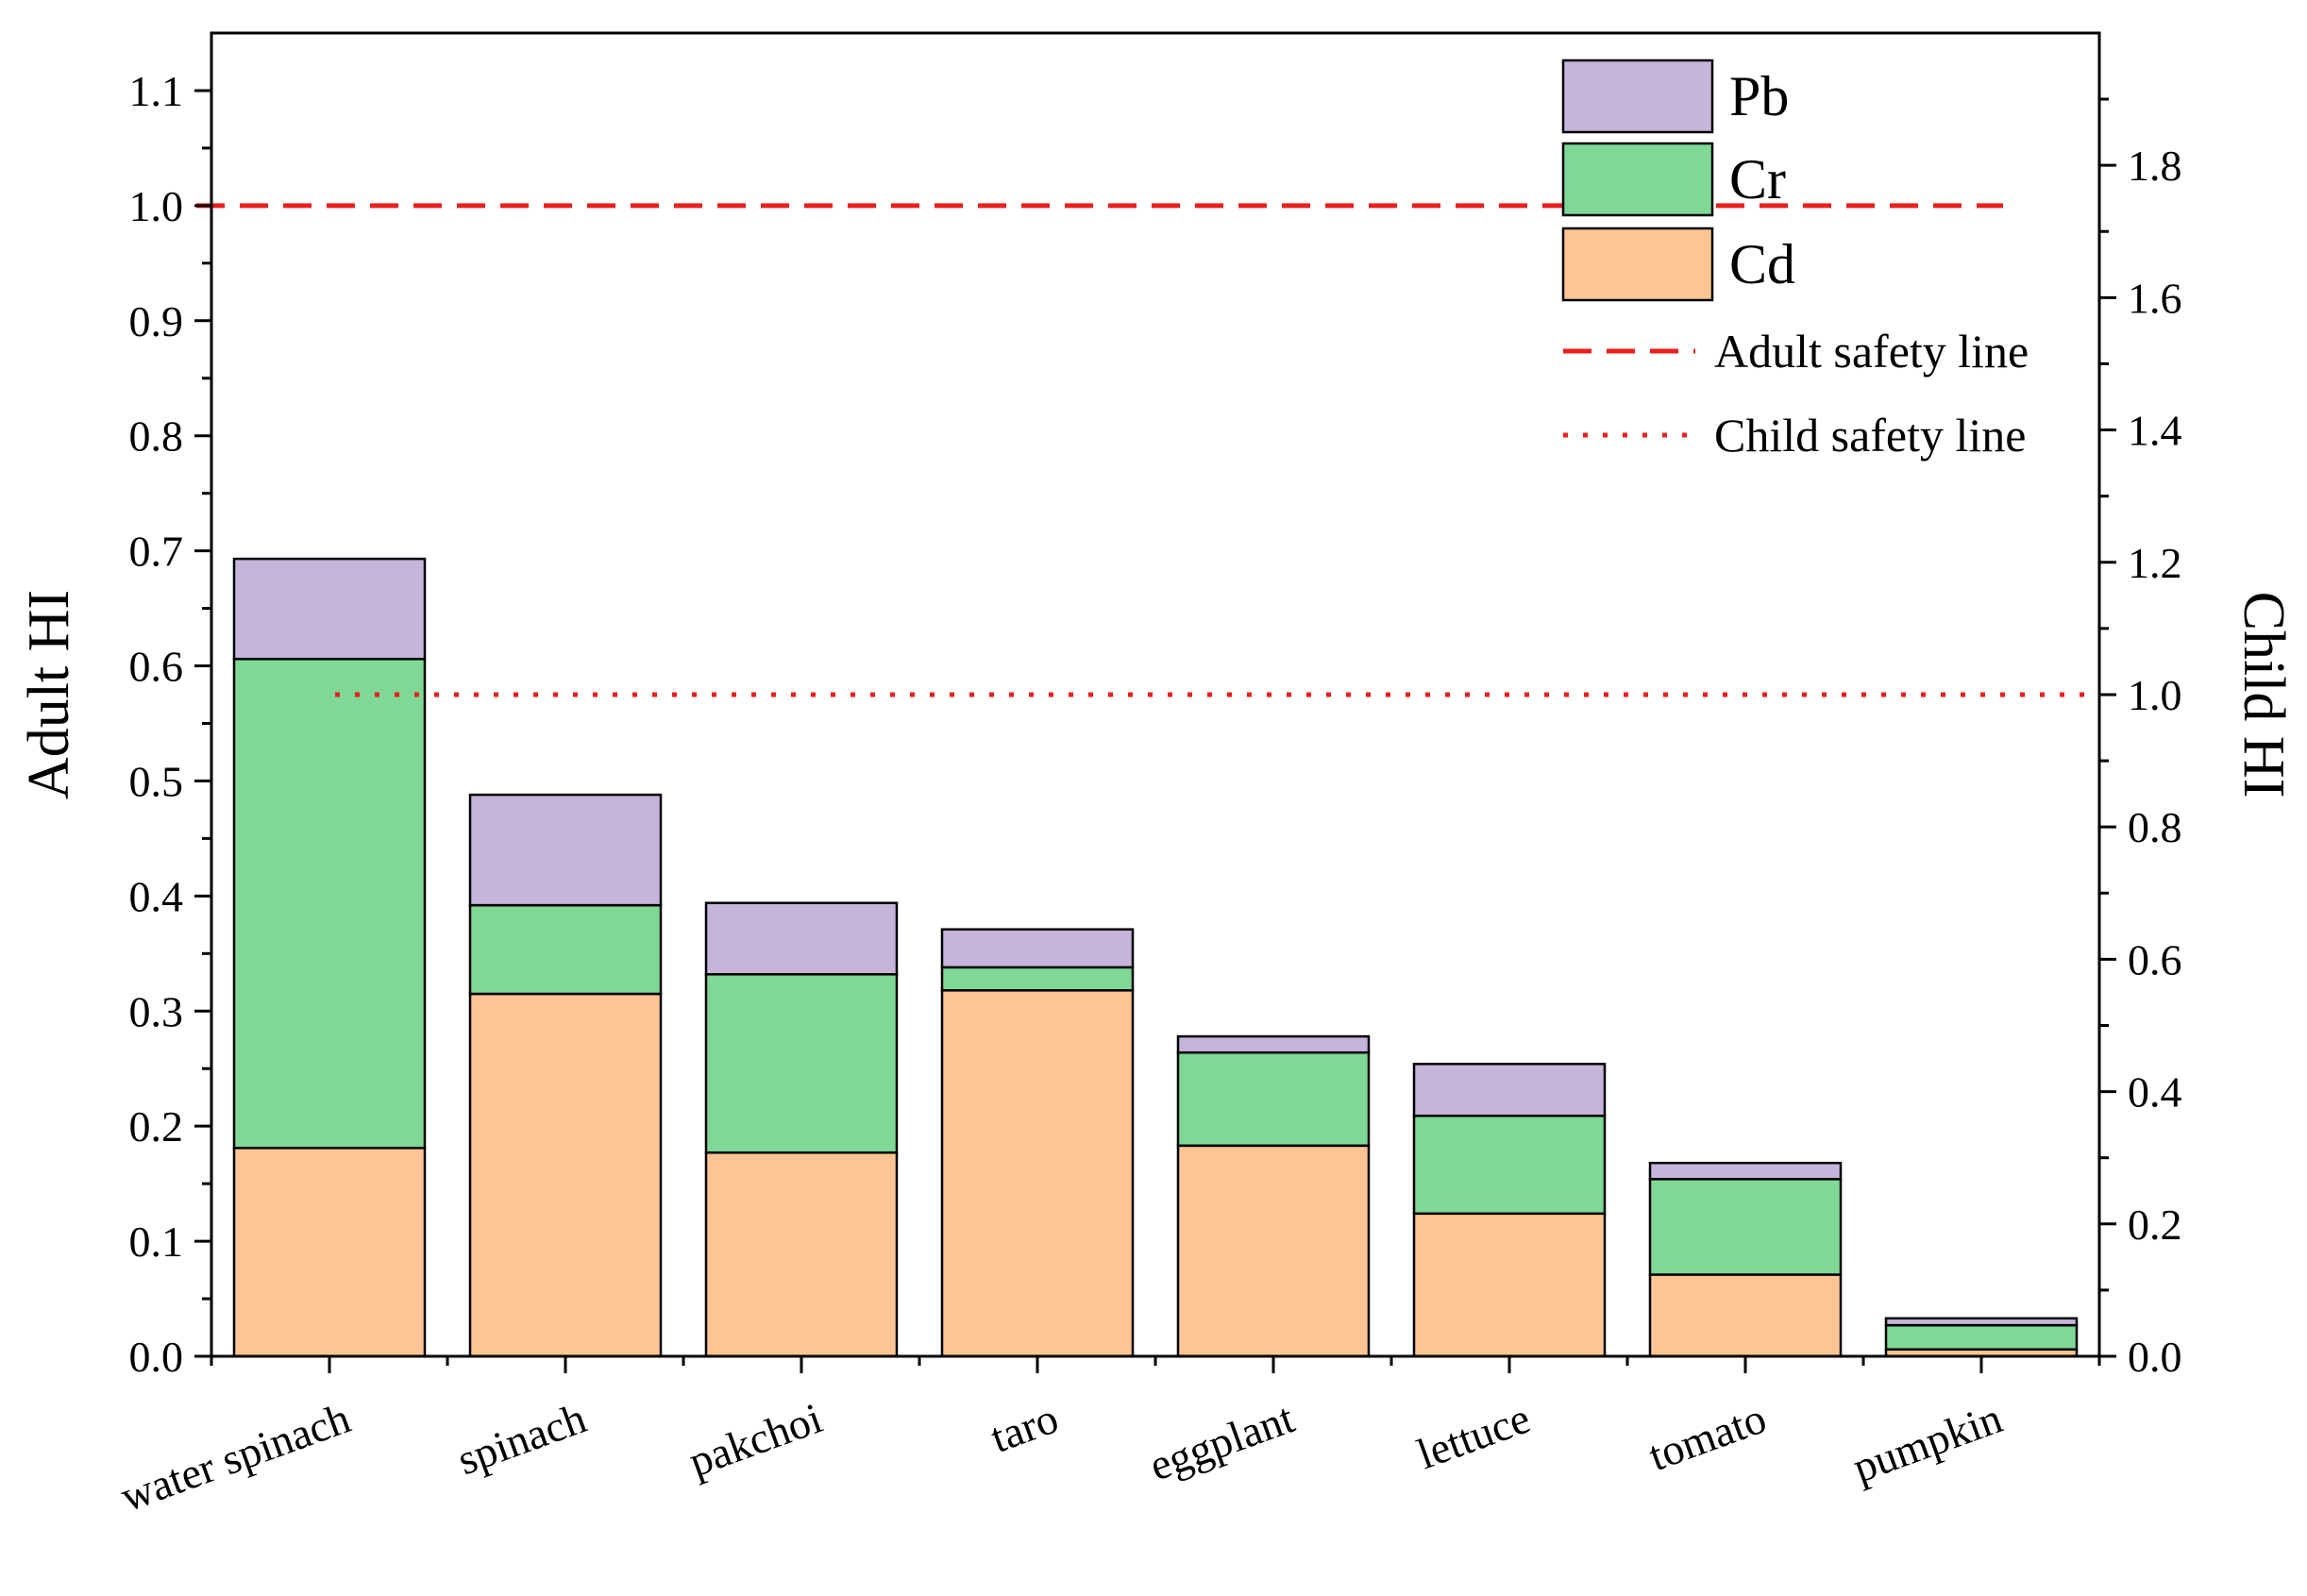 The image size is (2307, 1596). What do you see at coordinates (1474, 1435) in the screenshot?
I see `x-tick-label-5: lettuce` at bounding box center [1474, 1435].